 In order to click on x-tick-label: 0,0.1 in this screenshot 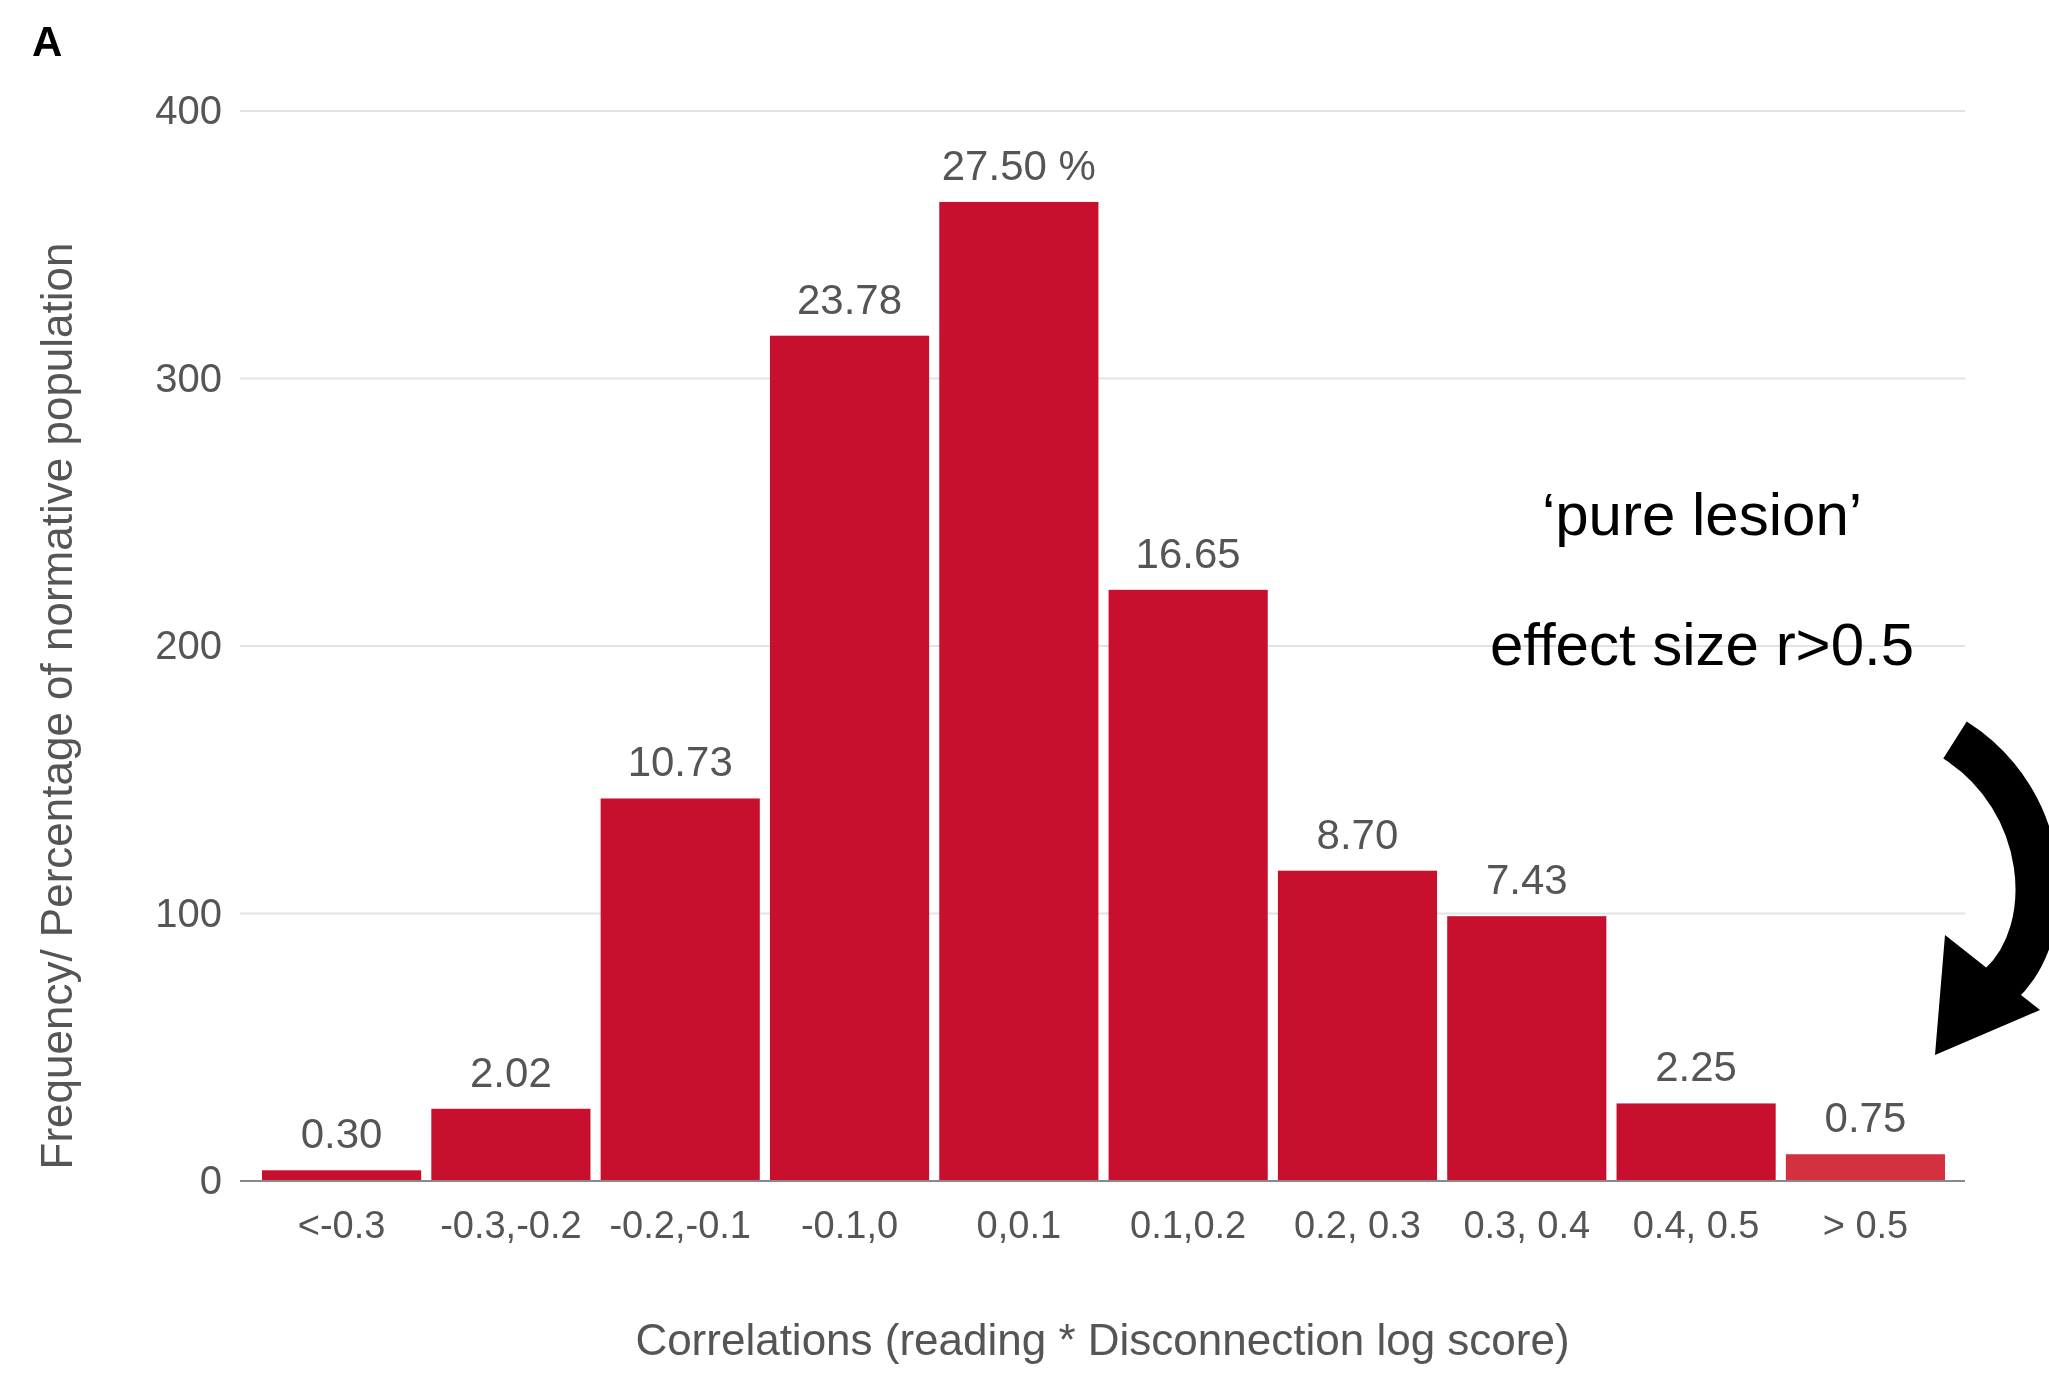, I will do `click(1019, 1224)`.